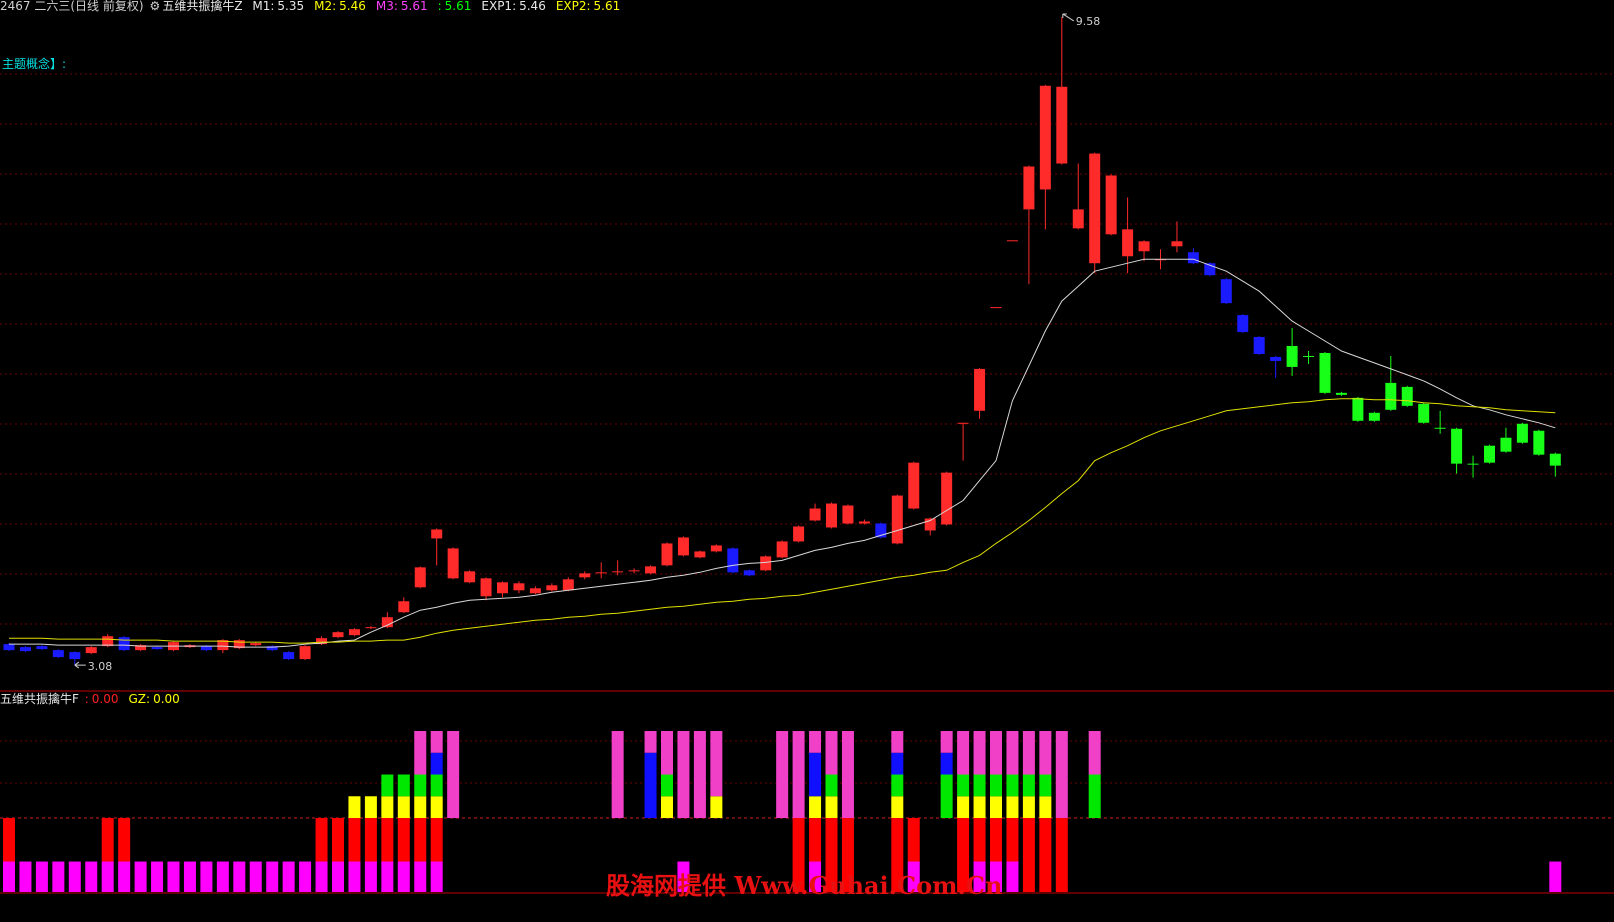 The width and height of the screenshot is (1614, 922). What do you see at coordinates (804, 885) in the screenshot?
I see `watermark: 股海网提供 Www.Guhai.Com.Cn` at bounding box center [804, 885].